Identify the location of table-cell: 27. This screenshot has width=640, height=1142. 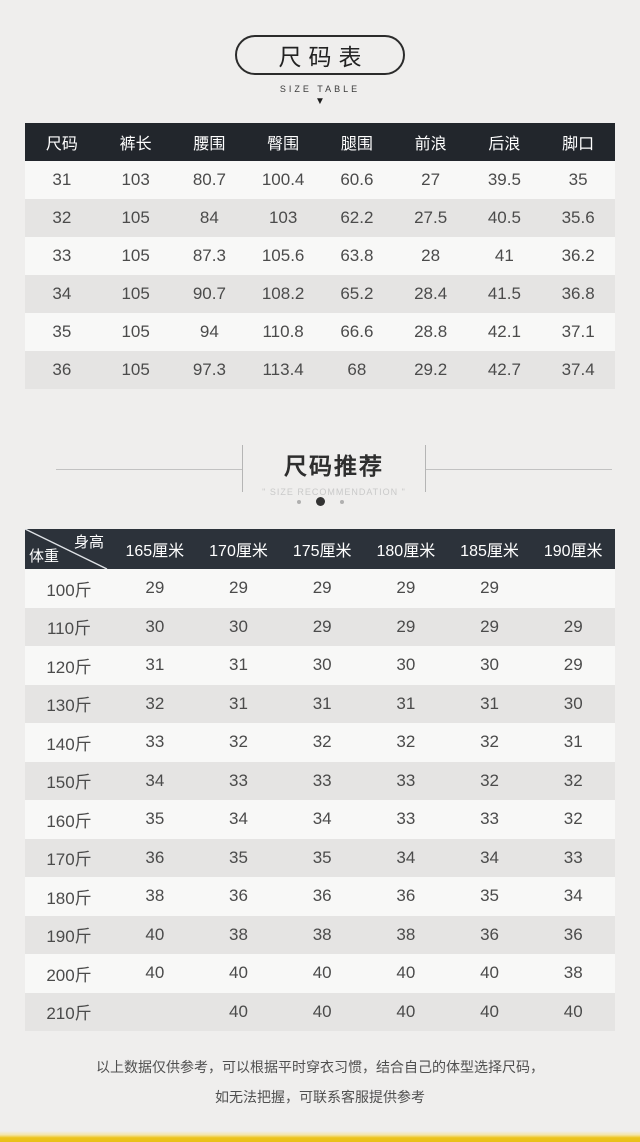
(431, 179).